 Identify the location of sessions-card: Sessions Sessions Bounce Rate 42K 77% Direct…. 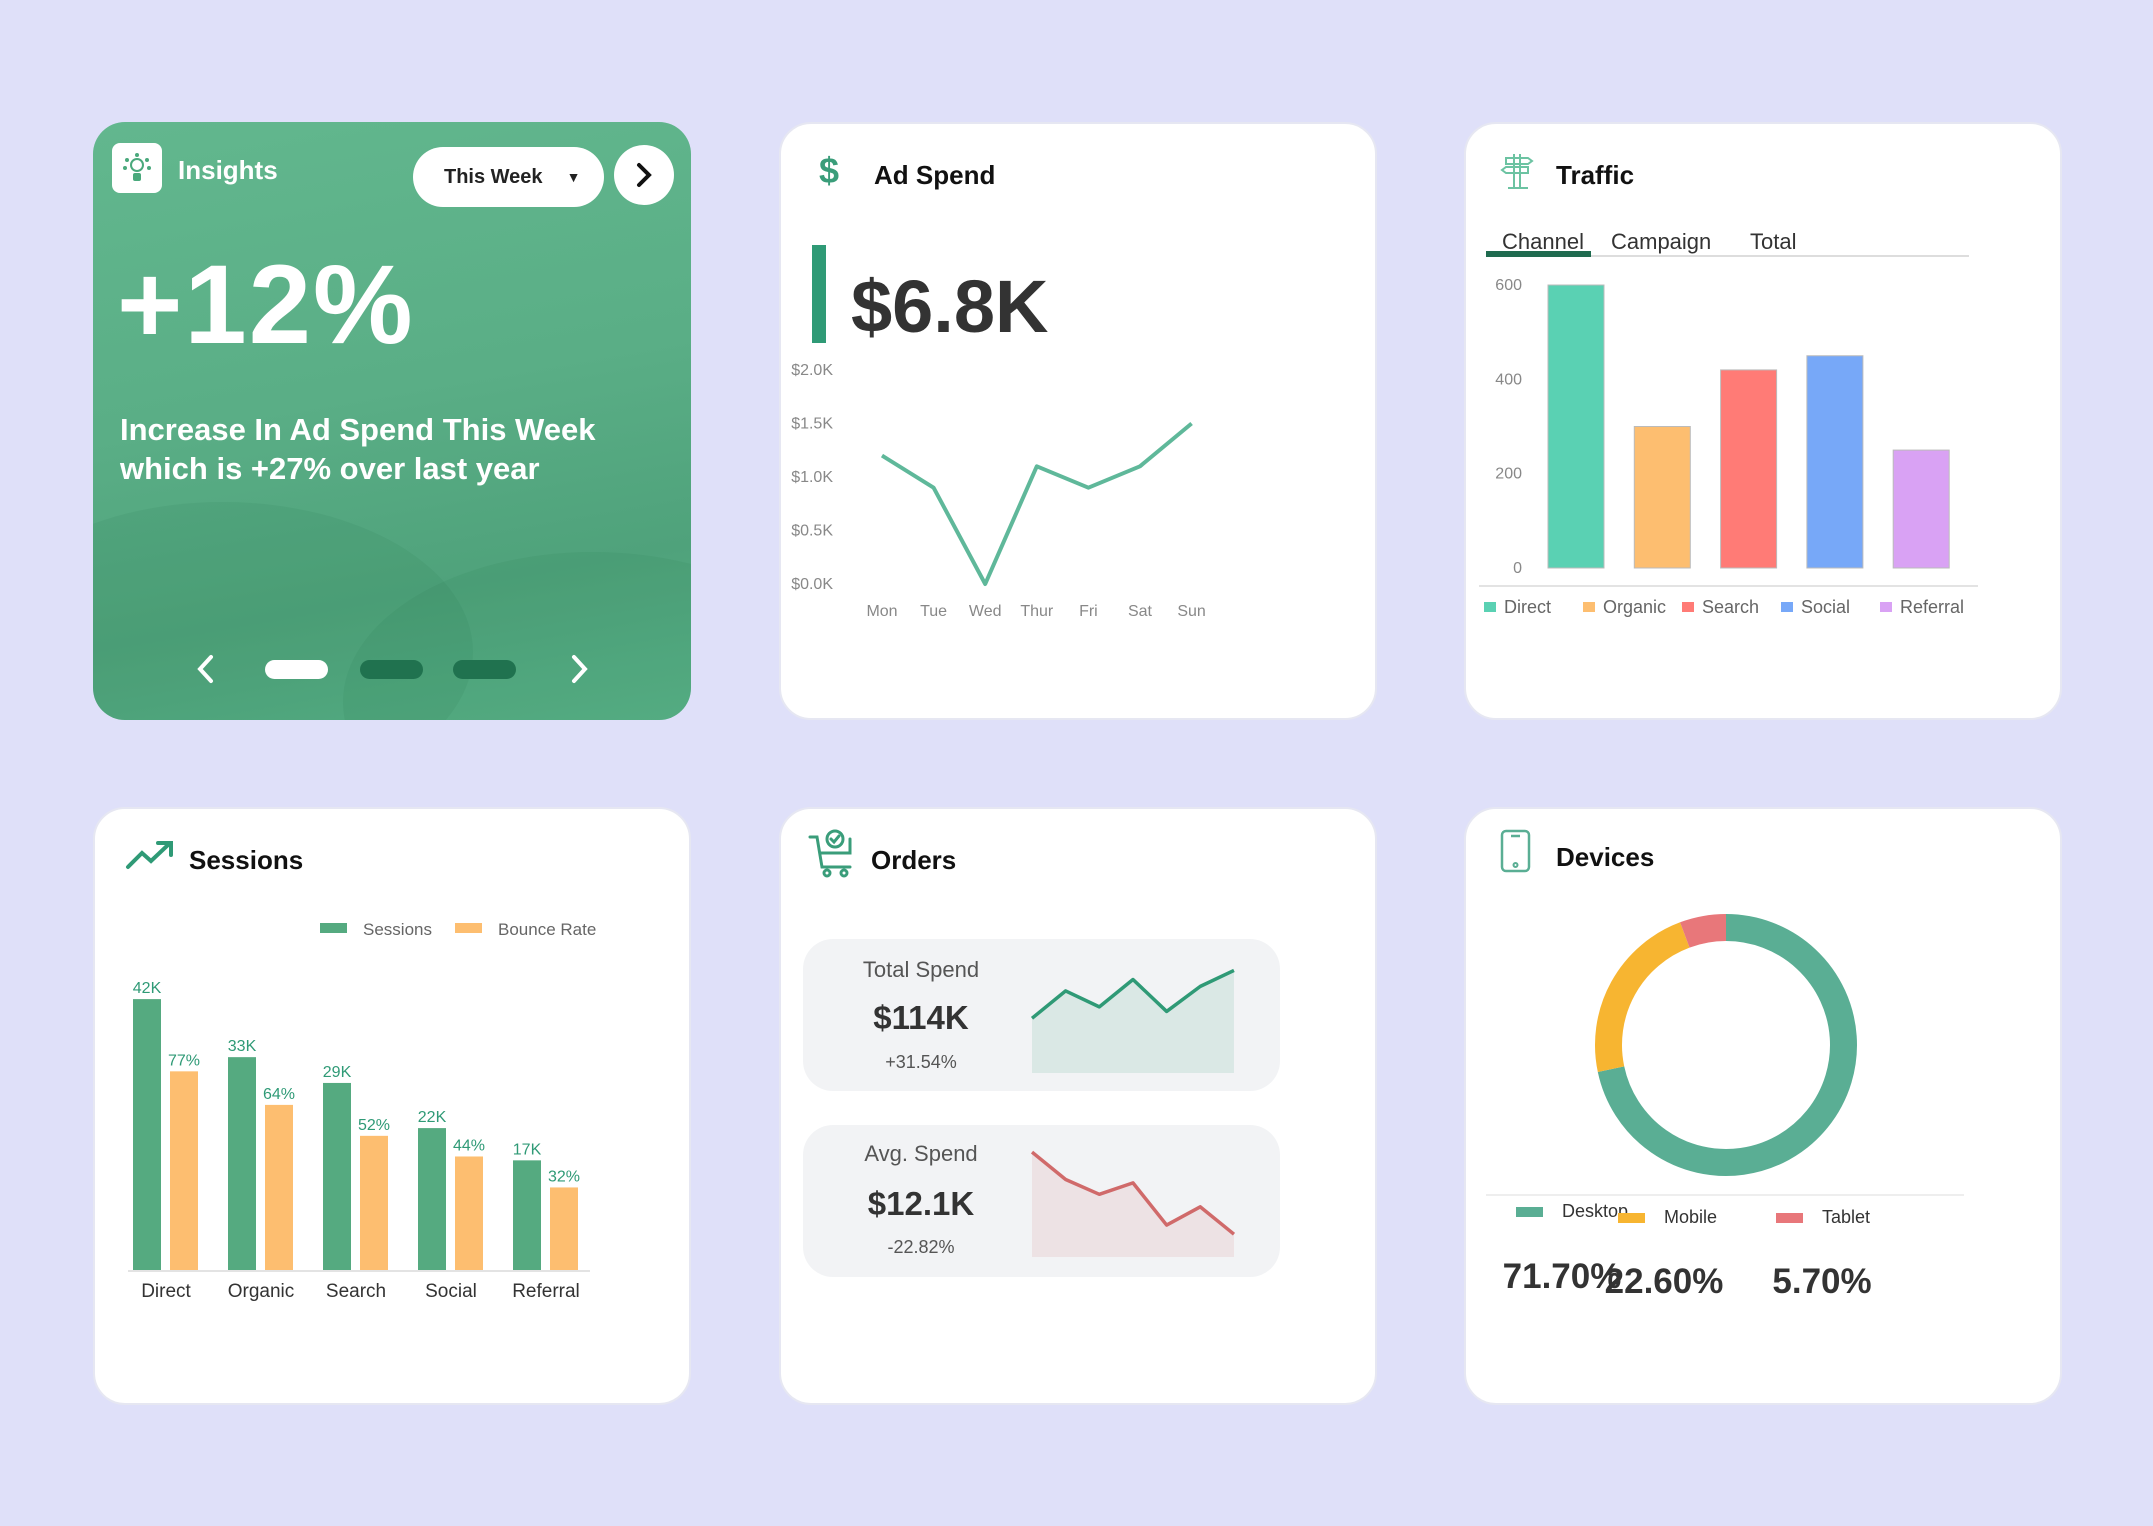
(392, 1106).